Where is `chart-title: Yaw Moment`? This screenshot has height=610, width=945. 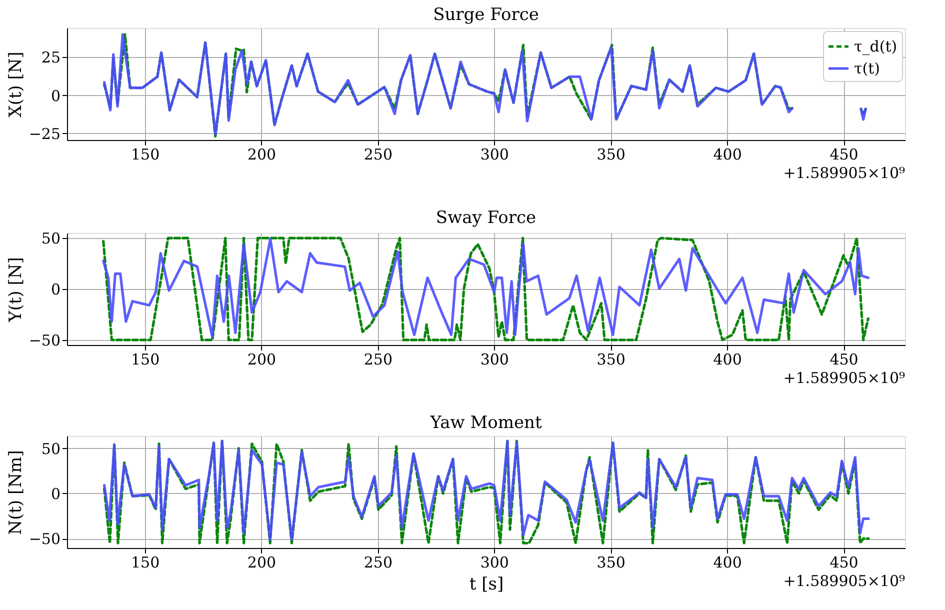
chart-title: Yaw Moment is located at coordinates (485, 423).